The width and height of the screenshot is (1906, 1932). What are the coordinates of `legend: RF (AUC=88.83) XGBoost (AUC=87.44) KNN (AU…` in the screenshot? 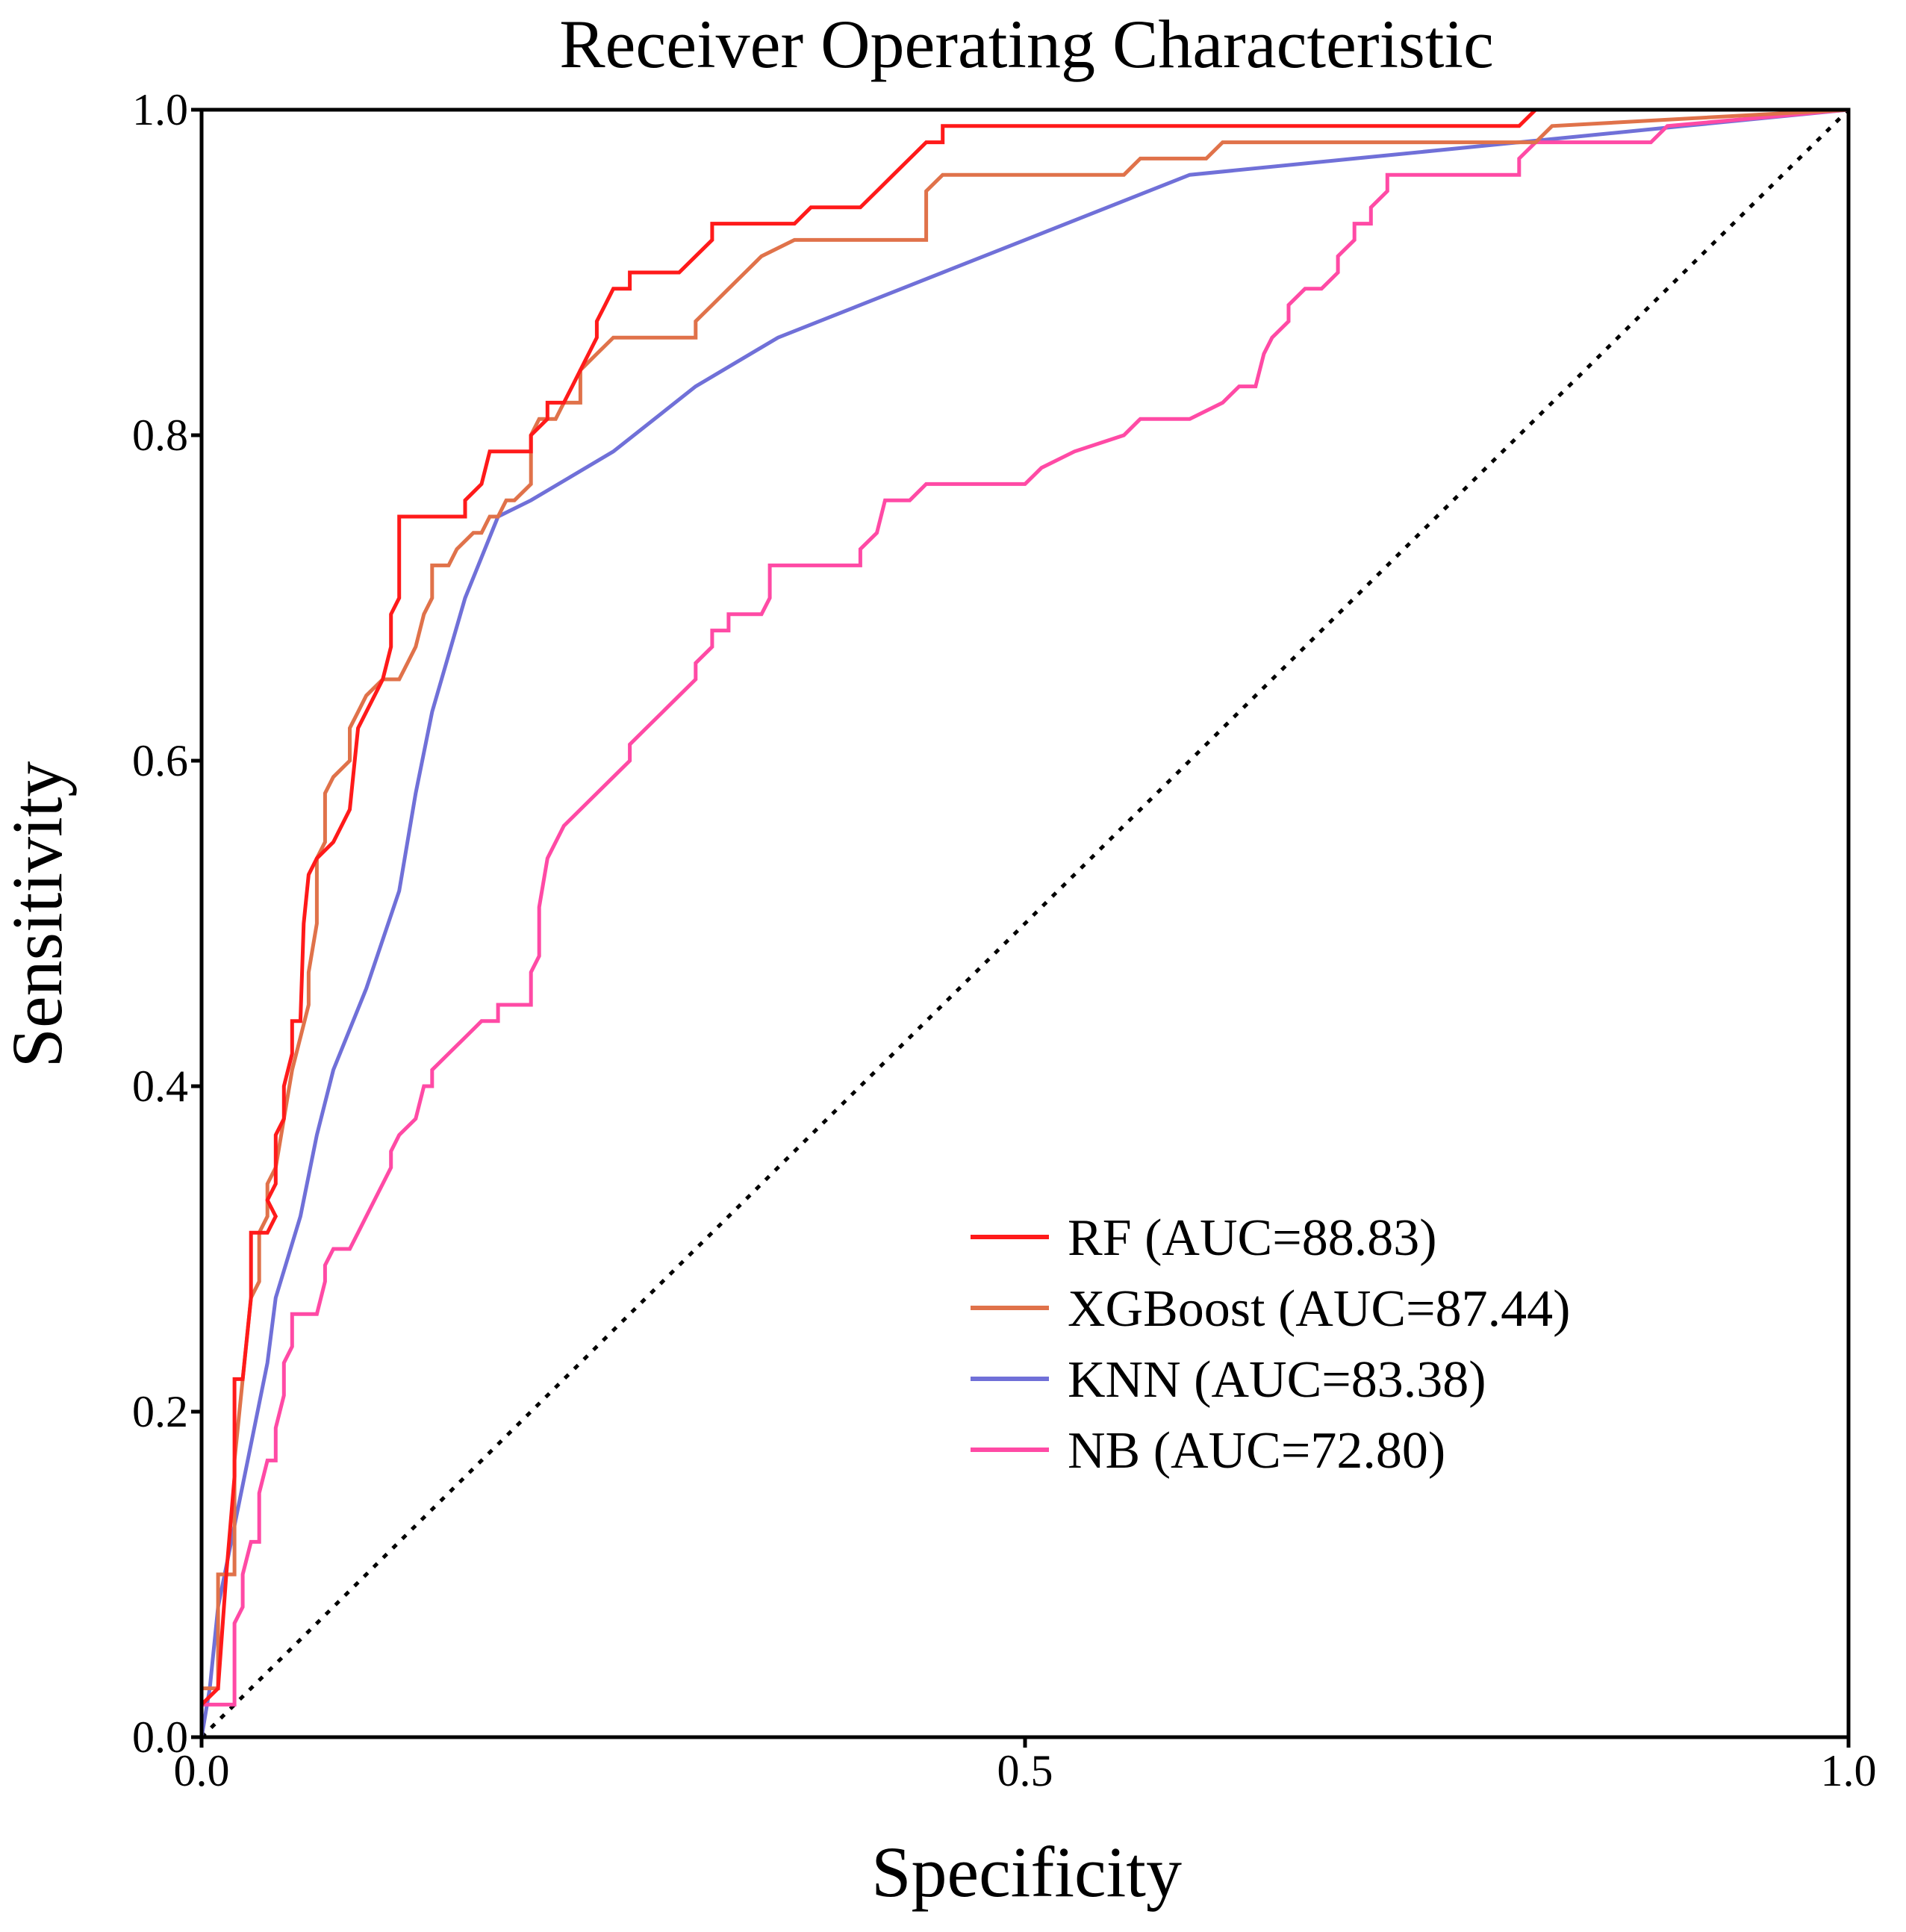 It's located at (1270, 1345).